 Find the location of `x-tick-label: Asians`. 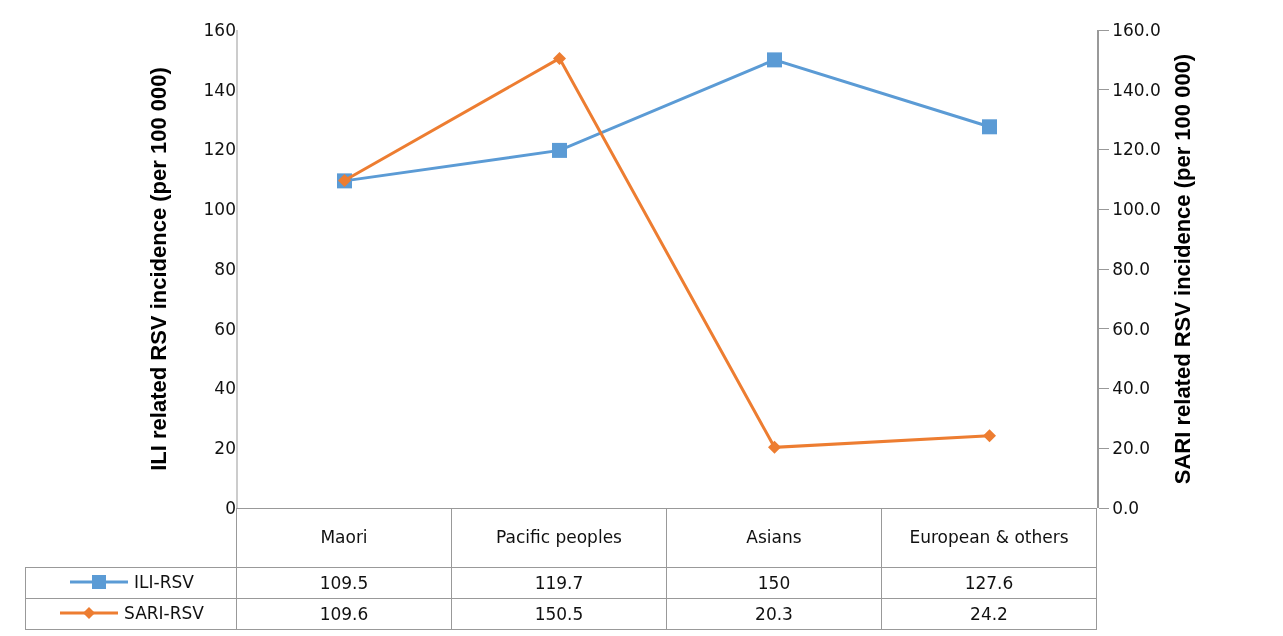

x-tick-label: Asians is located at coordinates (774, 538).